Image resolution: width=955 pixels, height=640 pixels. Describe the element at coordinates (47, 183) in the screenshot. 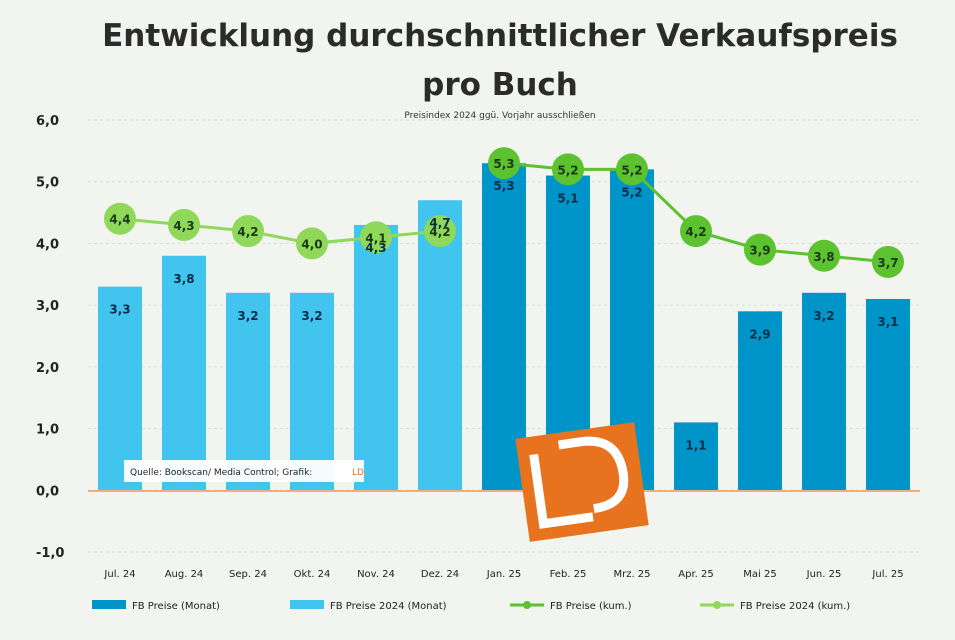

I see `y-tick-label: 5,0` at that location.